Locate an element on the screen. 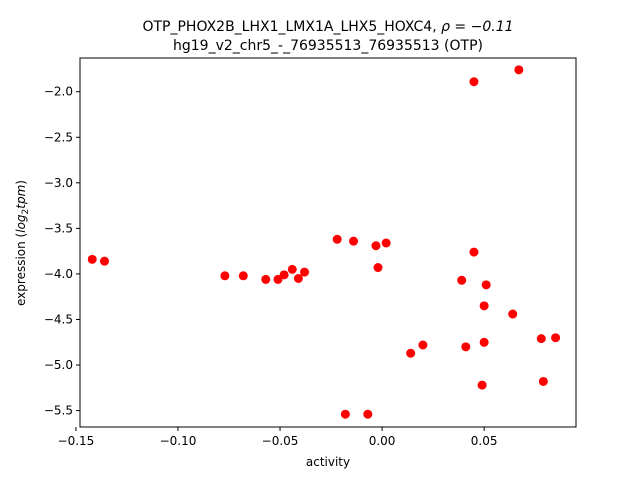 The width and height of the screenshot is (640, 480). y-tick-label: −4.5 is located at coordinates (58, 319).